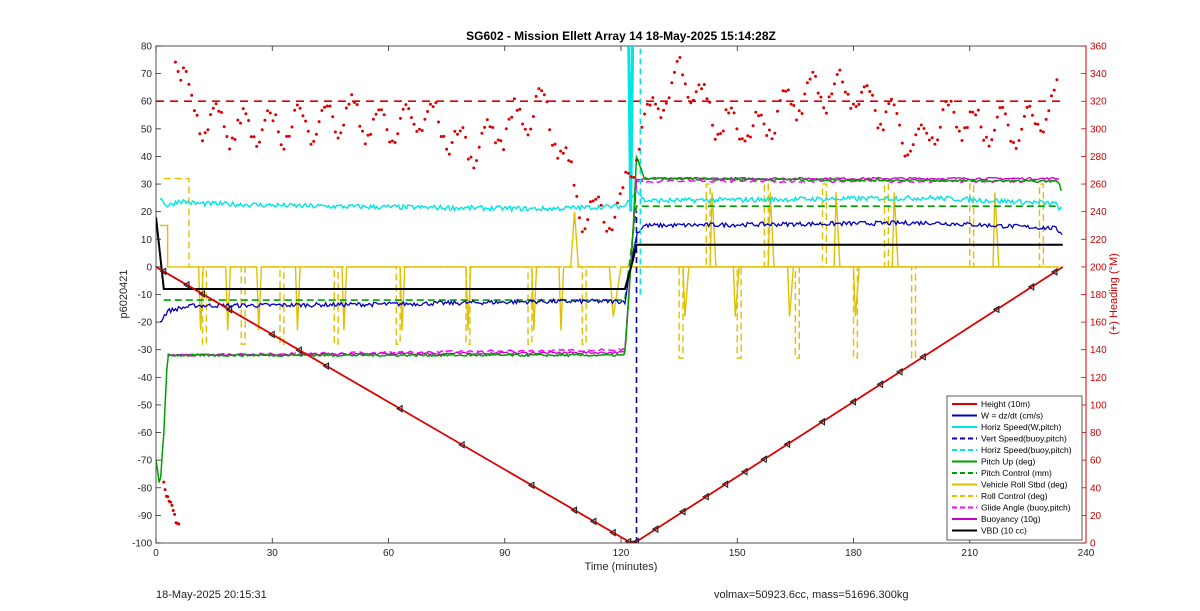 This screenshot has width=1200, height=611. Describe the element at coordinates (853, 553) in the screenshot. I see `x-tick-label: 180` at that location.